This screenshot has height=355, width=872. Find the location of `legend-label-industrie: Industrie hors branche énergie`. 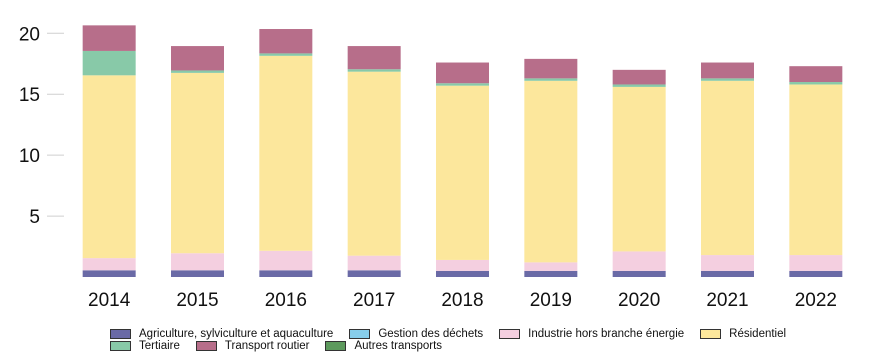

legend-label-industrie: Industrie hors branche énergie is located at coordinates (606, 334).